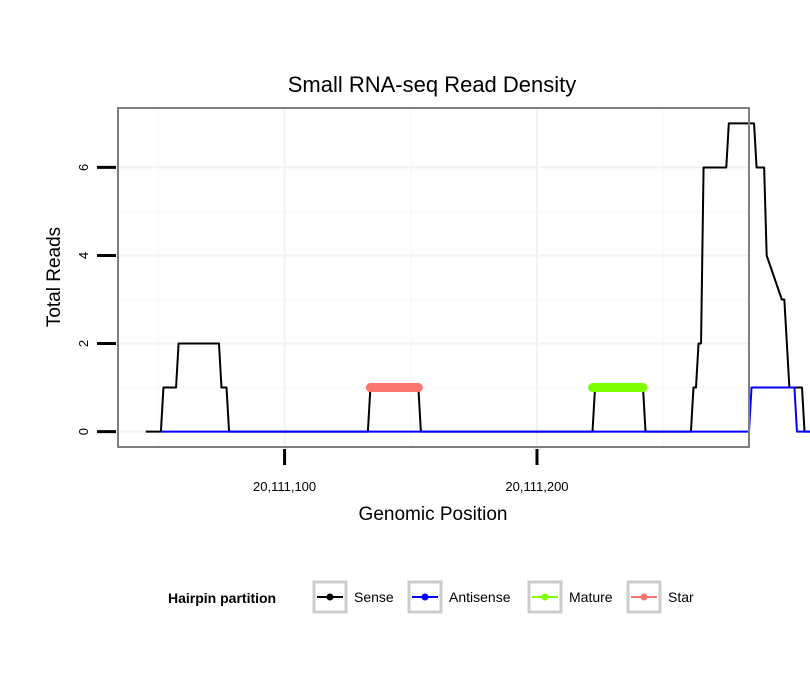  Describe the element at coordinates (480, 597) in the screenshot. I see `legend-label: Antisense` at that location.